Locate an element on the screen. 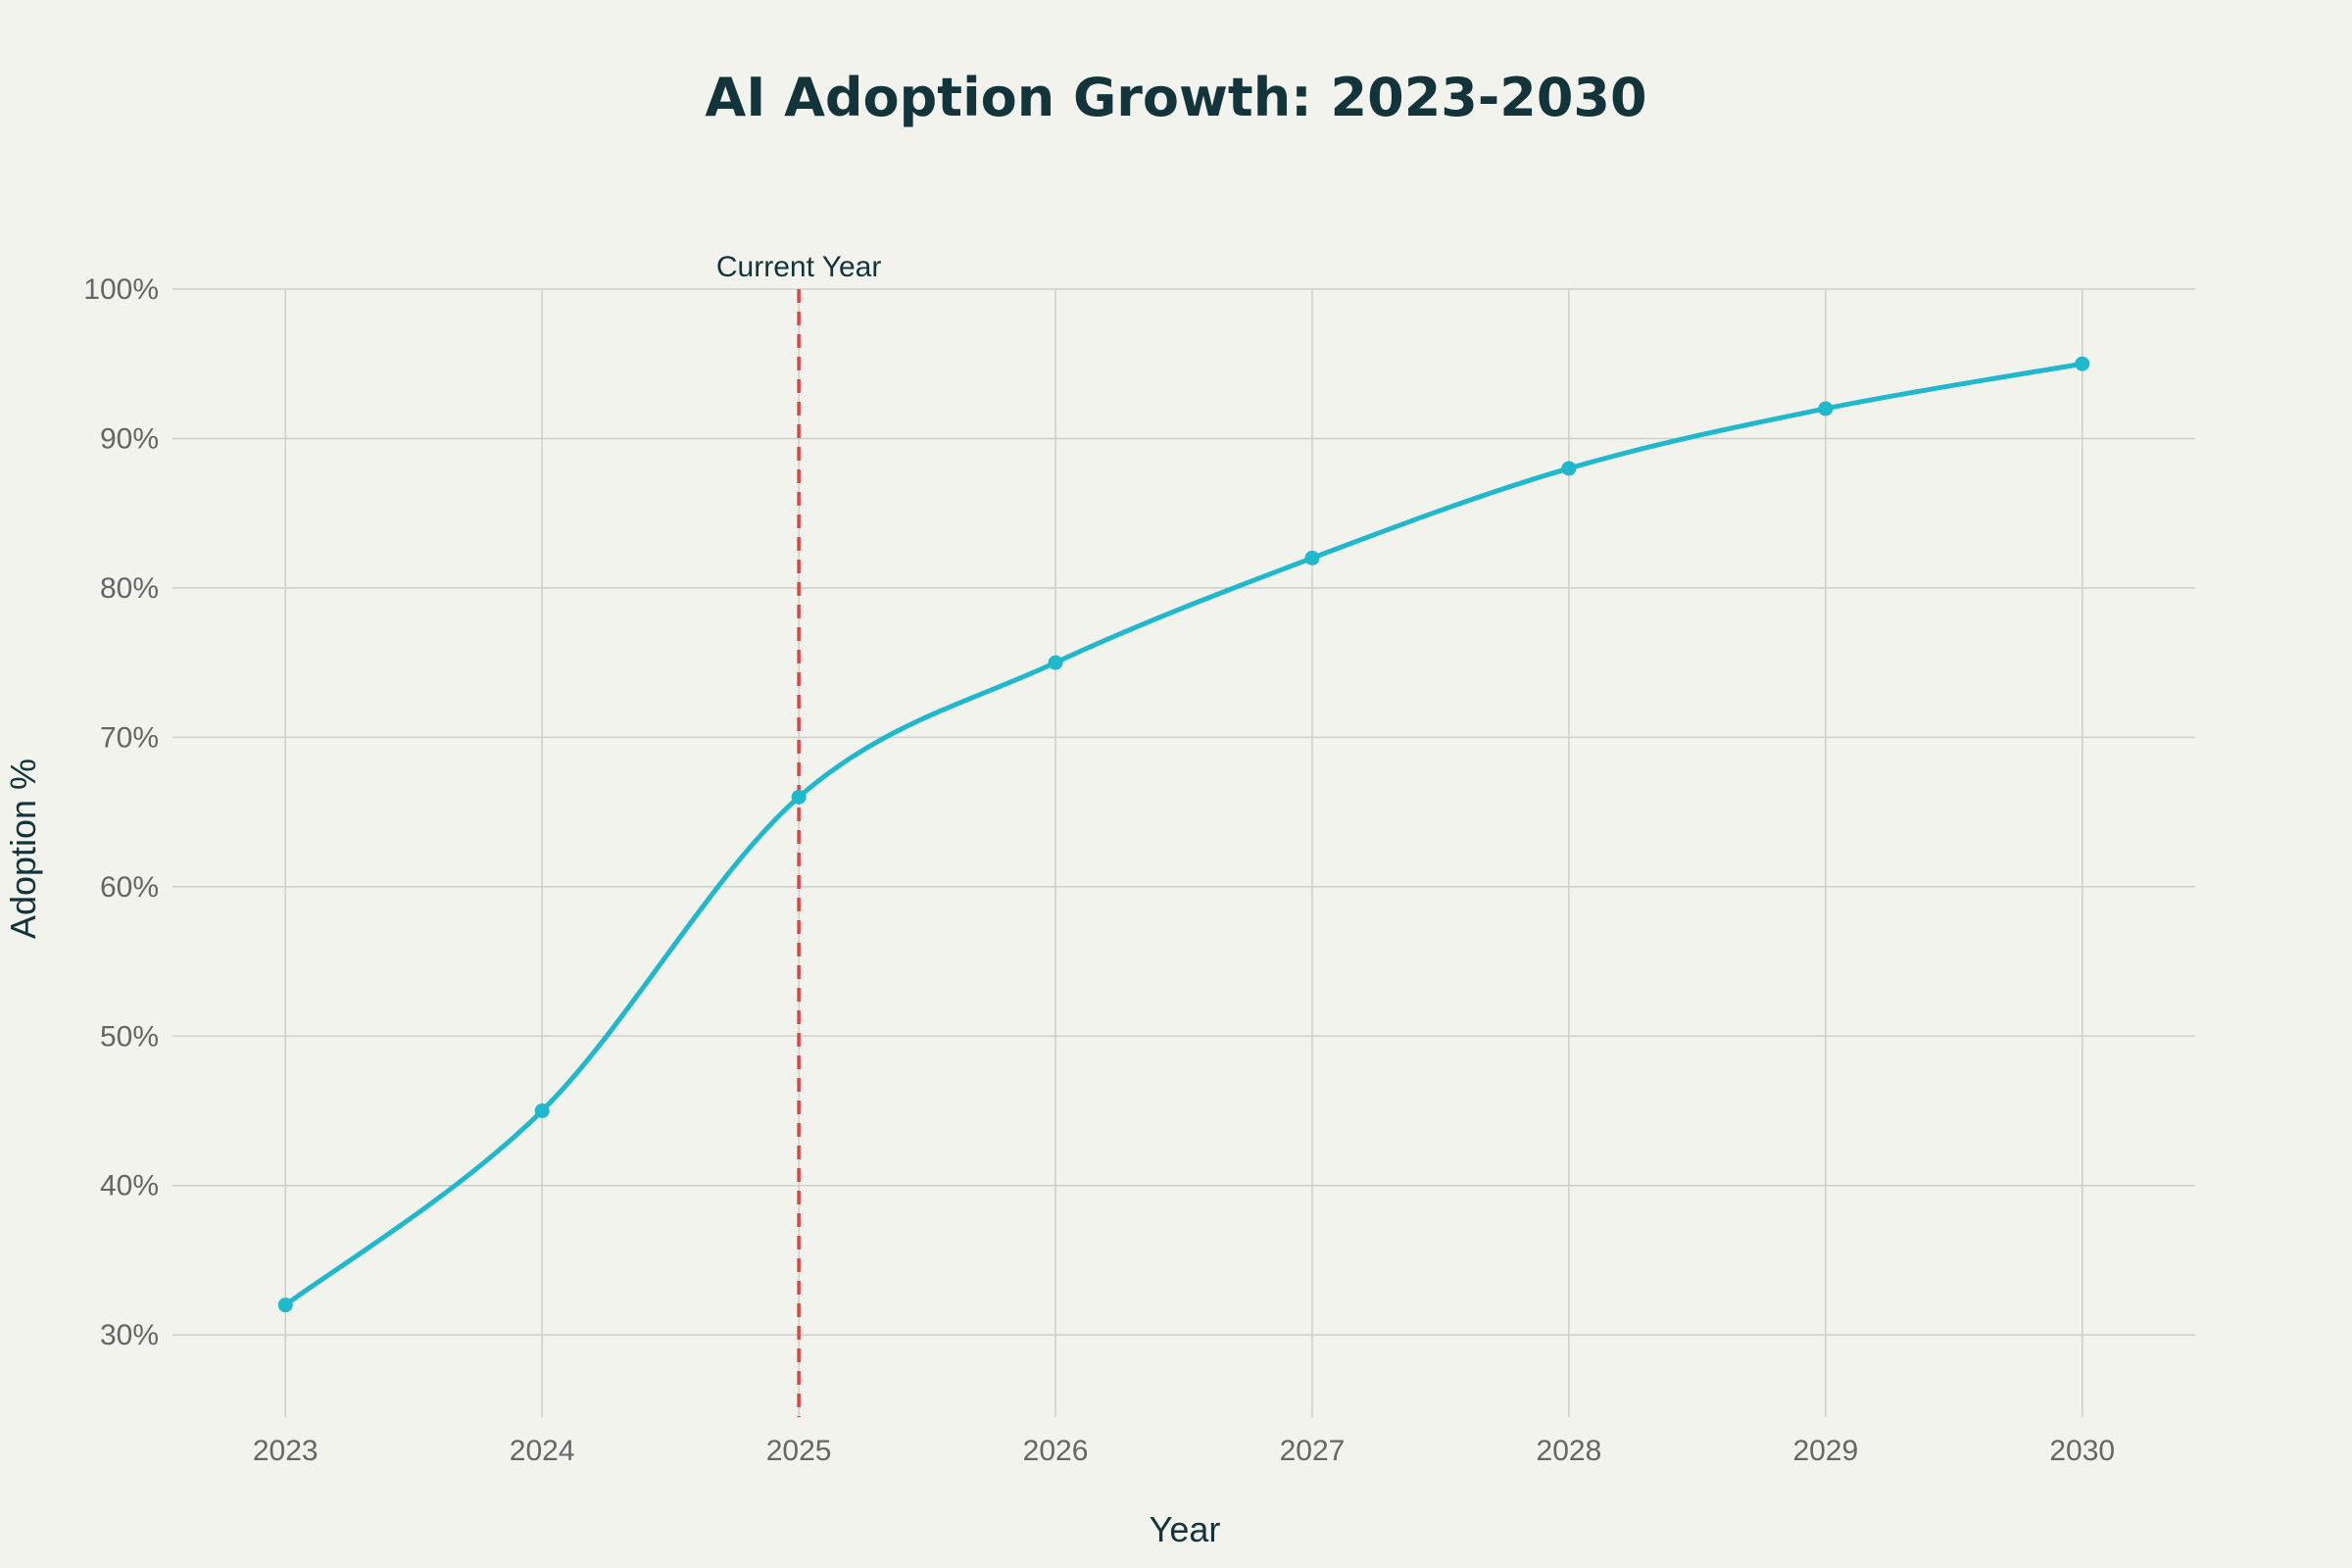 The width and height of the screenshot is (2352, 1568). x-tick-label: 2023 is located at coordinates (285, 1451).